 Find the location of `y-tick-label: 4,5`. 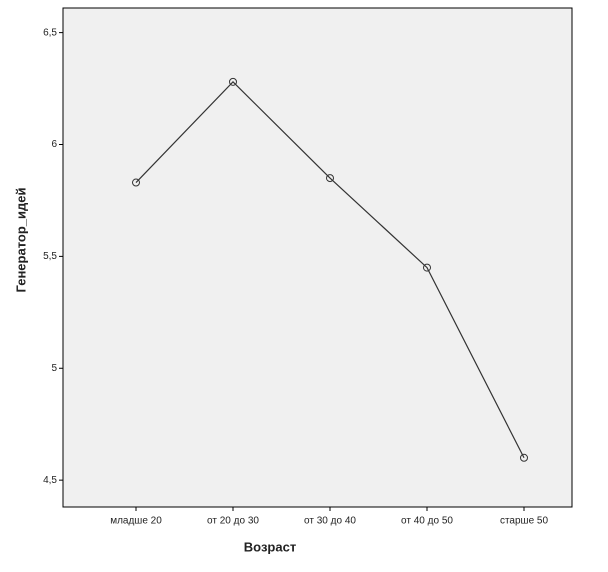

y-tick-label: 4,5 is located at coordinates (50, 480).